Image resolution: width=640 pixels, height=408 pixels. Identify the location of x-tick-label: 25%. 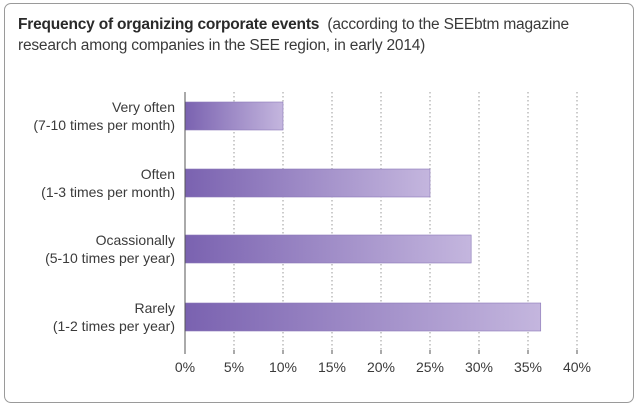
(430, 367).